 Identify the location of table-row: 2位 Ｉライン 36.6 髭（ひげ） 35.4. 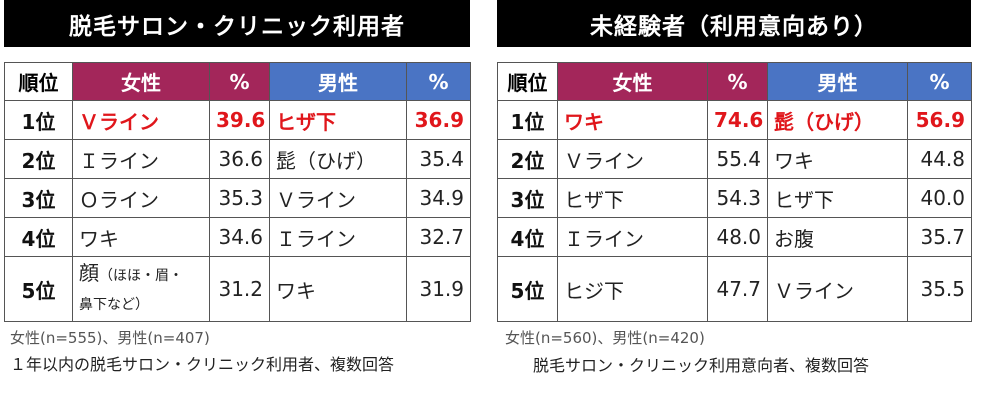
(237, 159).